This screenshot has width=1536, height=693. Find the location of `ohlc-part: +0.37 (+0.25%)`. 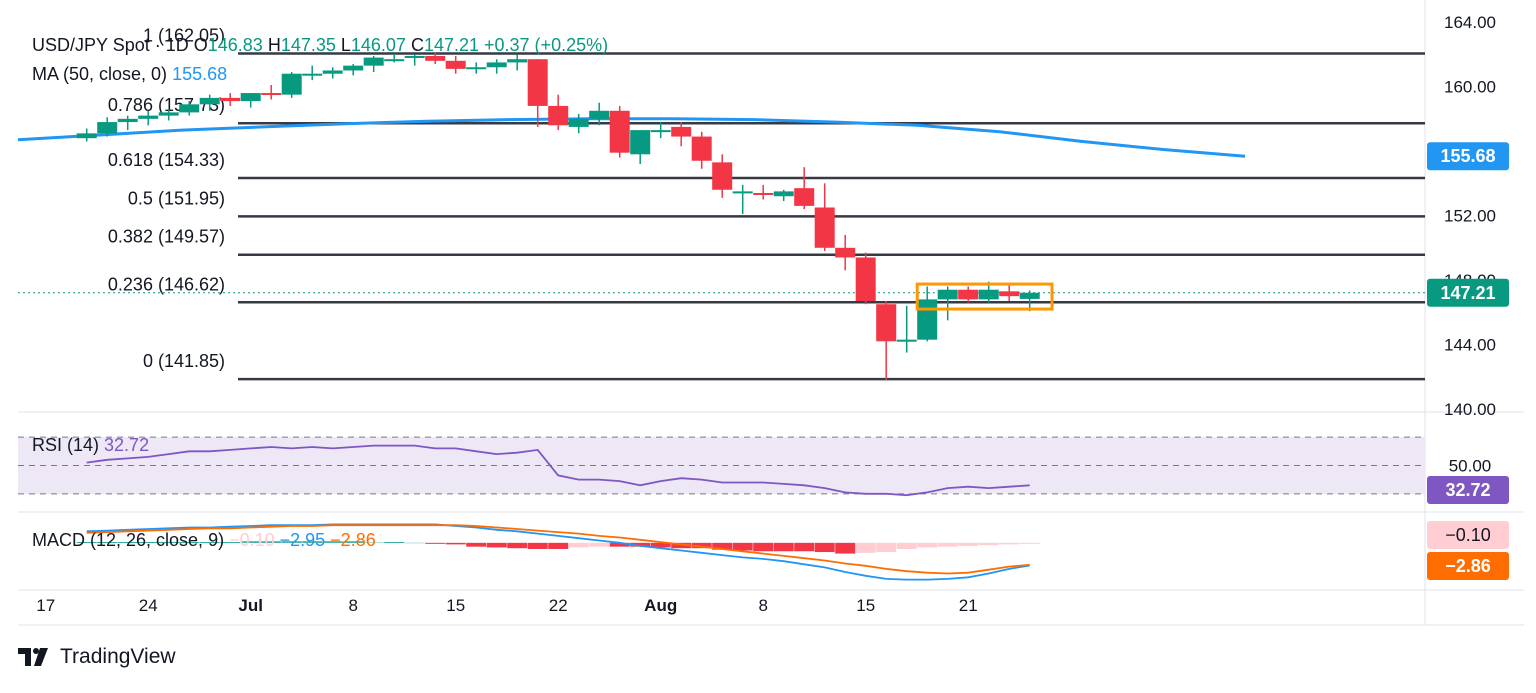

ohlc-part: +0.37 (+0.25%) is located at coordinates (546, 45).